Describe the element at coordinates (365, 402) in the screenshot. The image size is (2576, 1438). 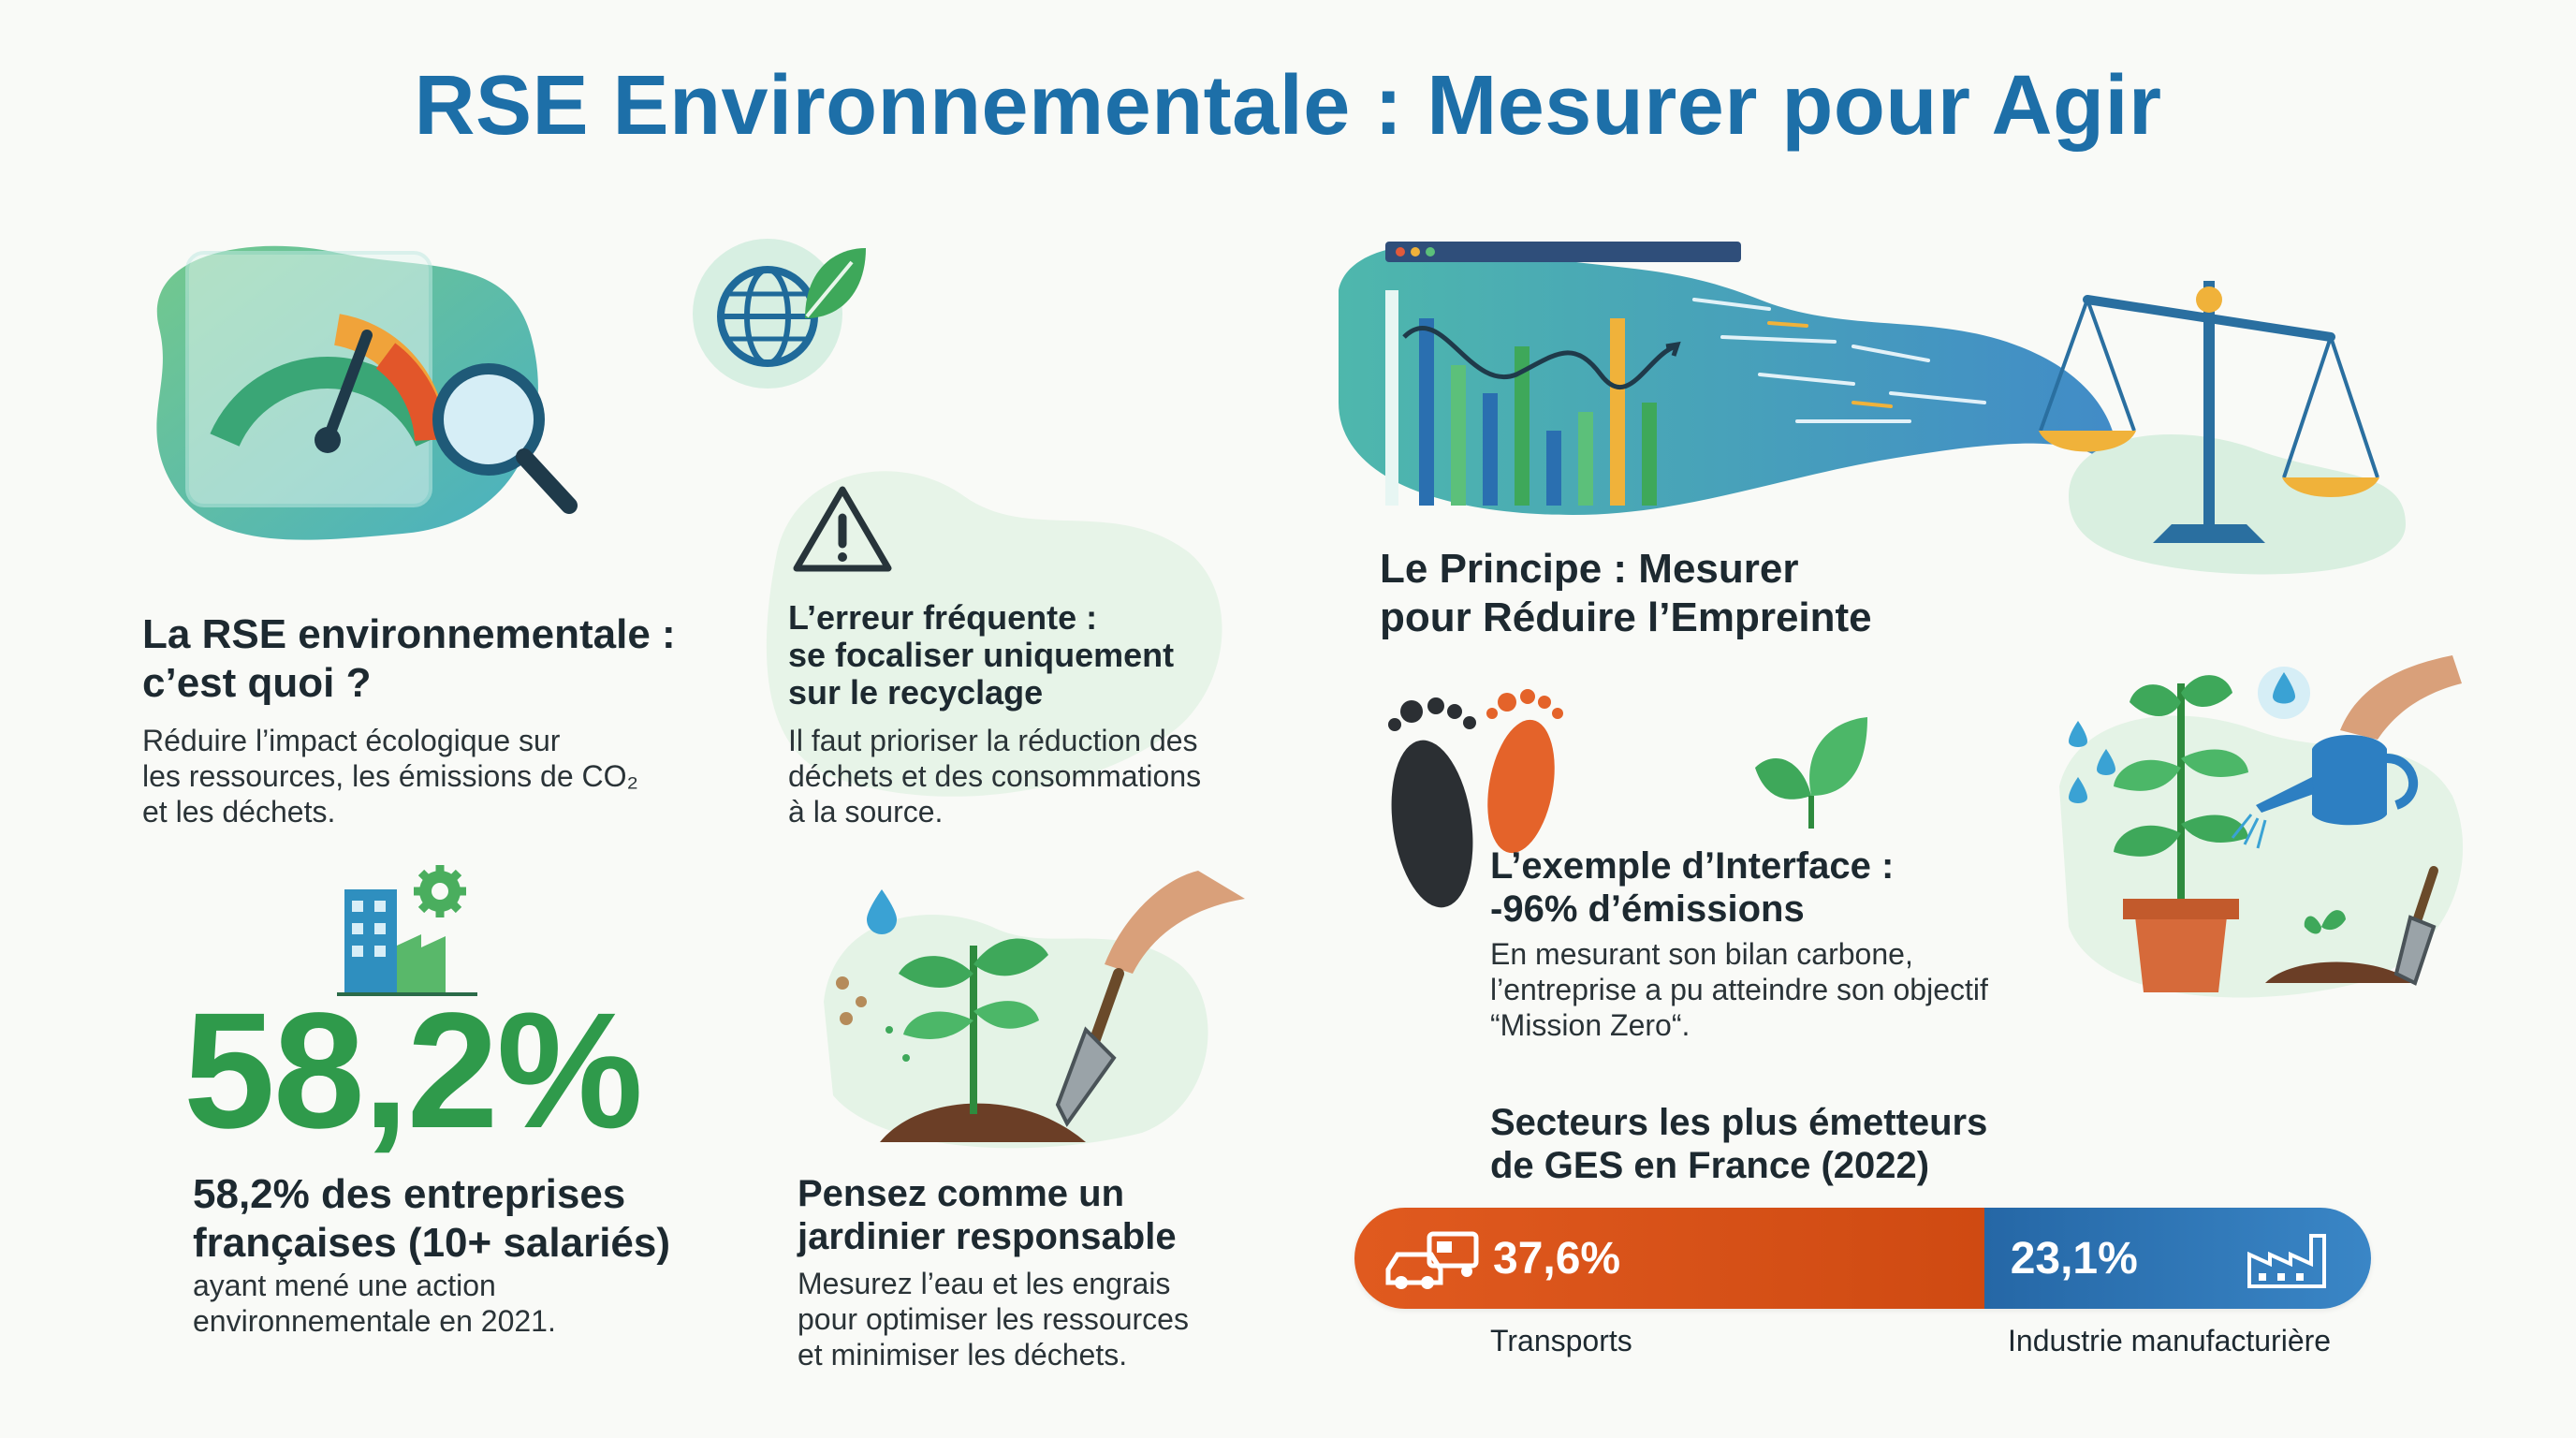
I see `gauge-magnifier-icon` at that location.